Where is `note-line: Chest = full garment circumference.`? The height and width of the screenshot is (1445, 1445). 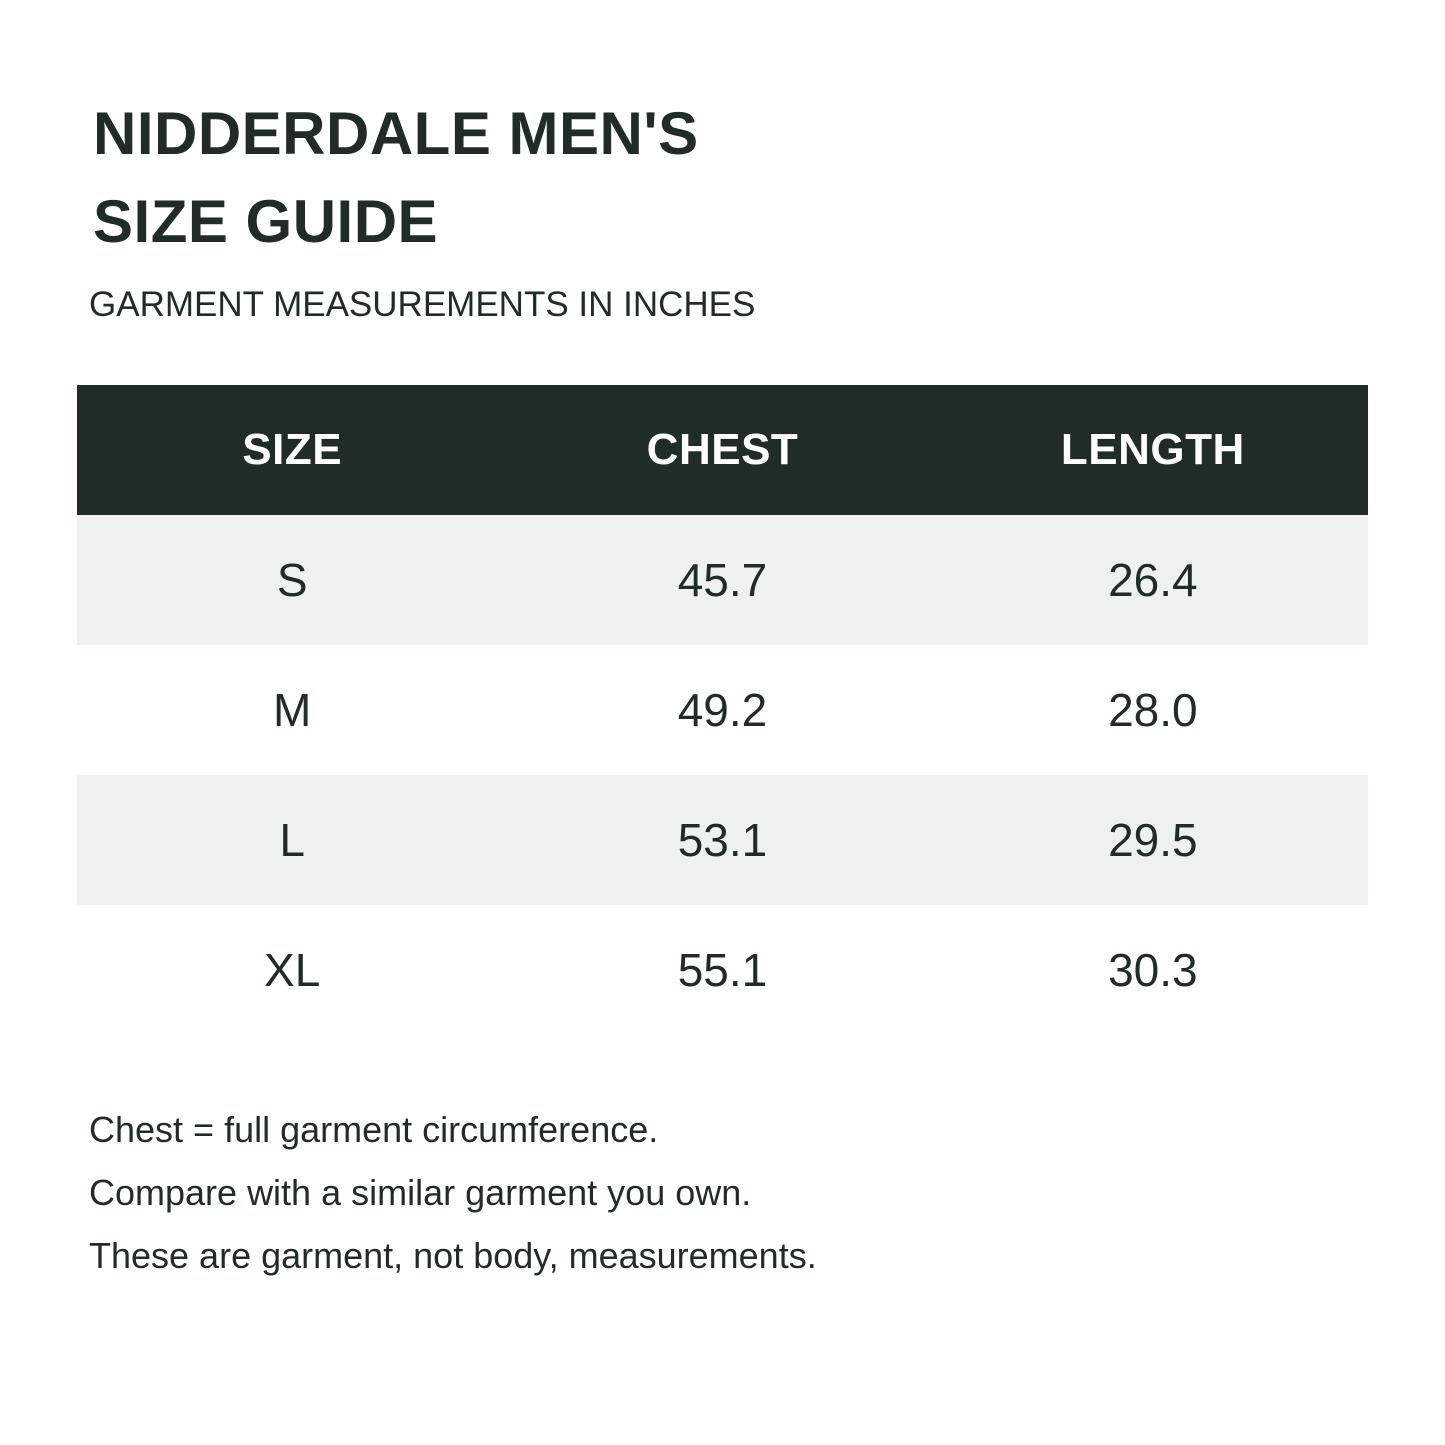
note-line: Chest = full garment circumference. is located at coordinates (374, 1129).